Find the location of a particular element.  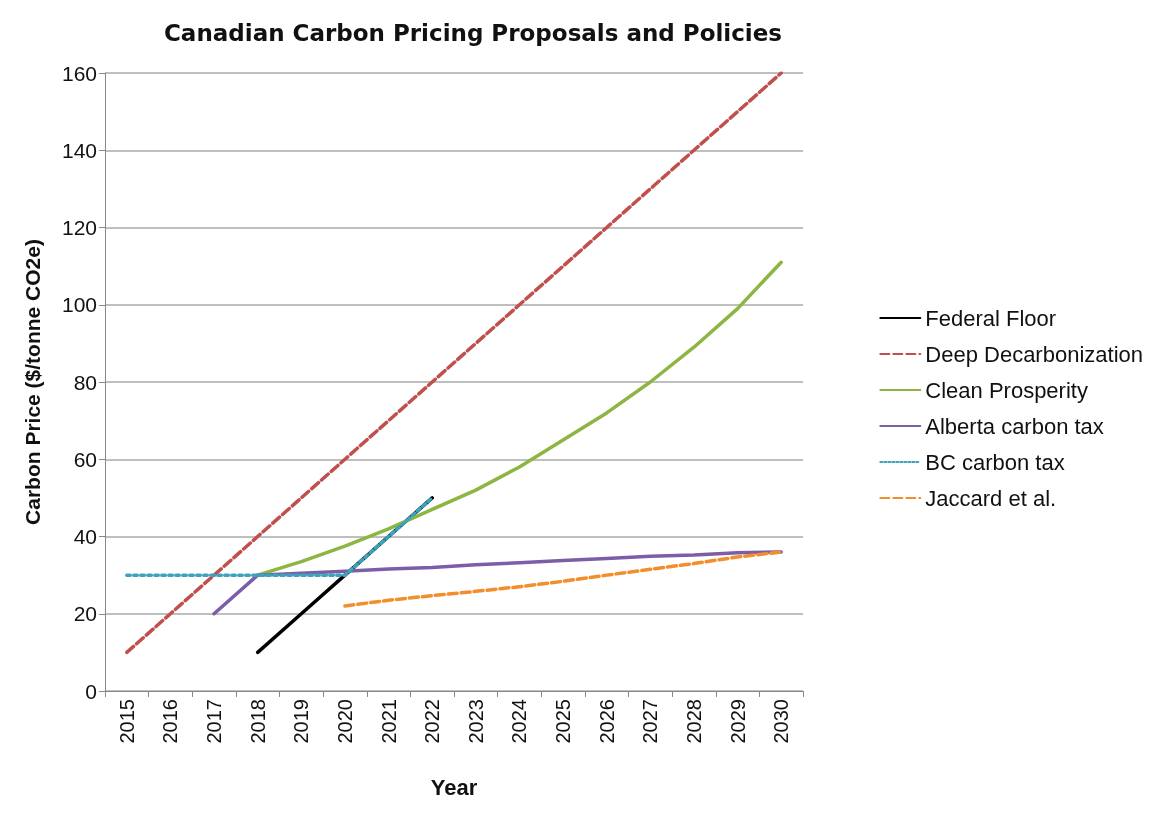

x-tick-label: 2029 is located at coordinates (737, 721).